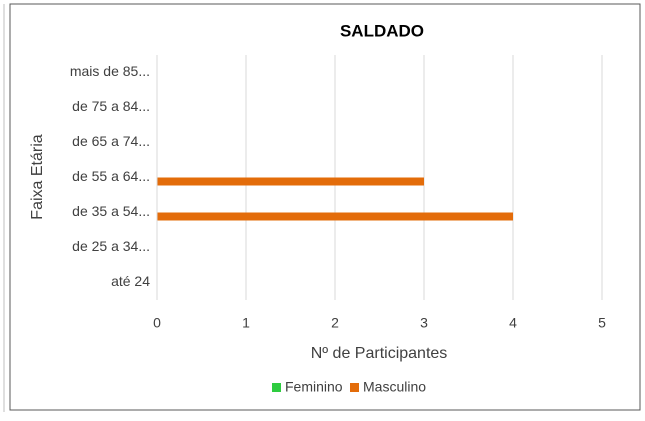 This screenshot has width=645, height=421. Describe the element at coordinates (513, 323) in the screenshot. I see `x-tick-label: 4` at that location.